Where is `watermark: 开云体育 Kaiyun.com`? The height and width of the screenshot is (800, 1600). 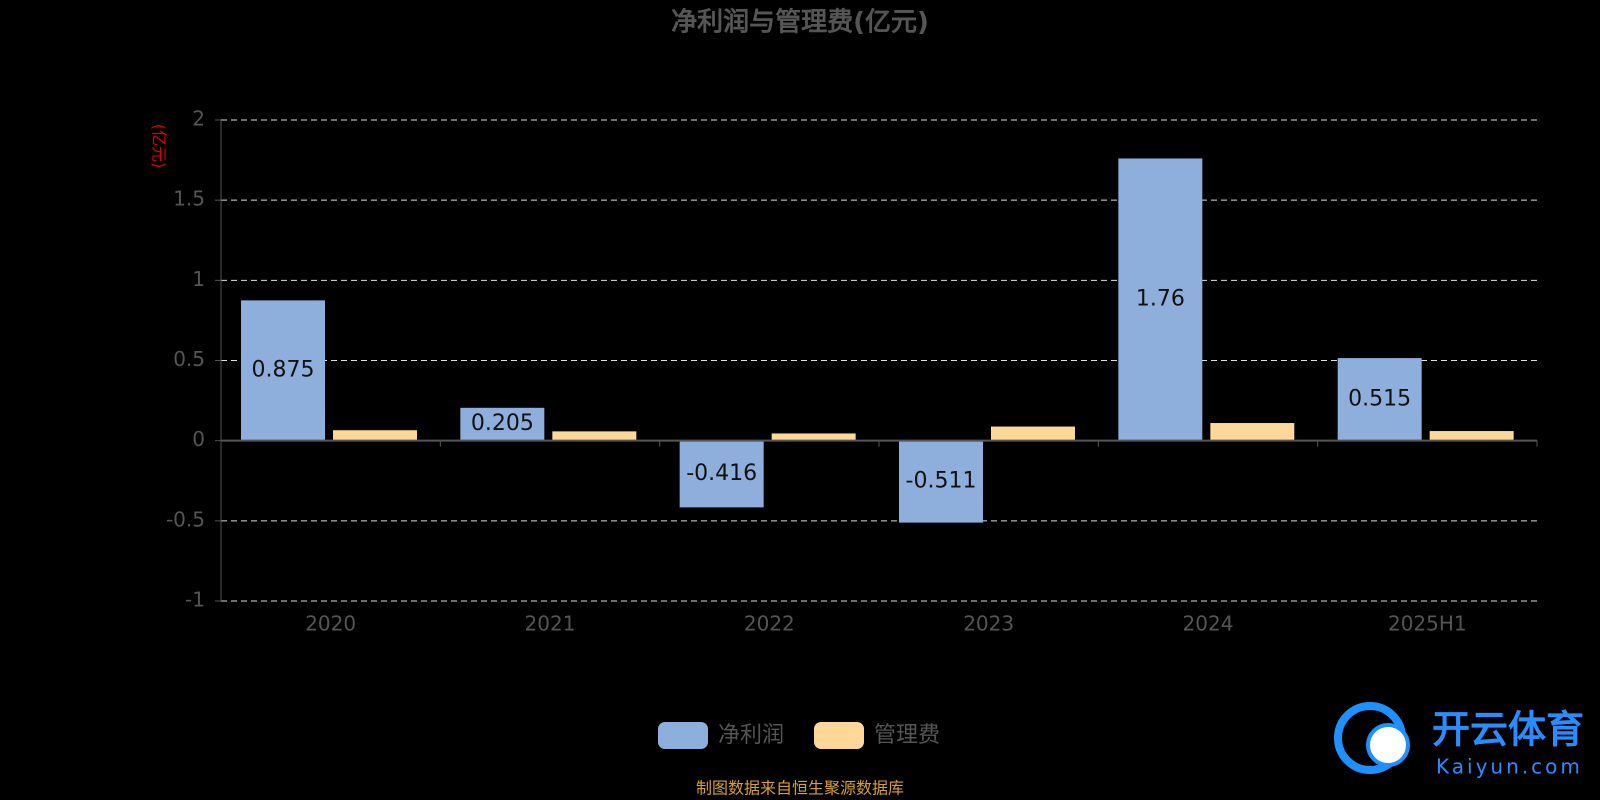 watermark: 开云体育 Kaiyun.com is located at coordinates (1459, 740).